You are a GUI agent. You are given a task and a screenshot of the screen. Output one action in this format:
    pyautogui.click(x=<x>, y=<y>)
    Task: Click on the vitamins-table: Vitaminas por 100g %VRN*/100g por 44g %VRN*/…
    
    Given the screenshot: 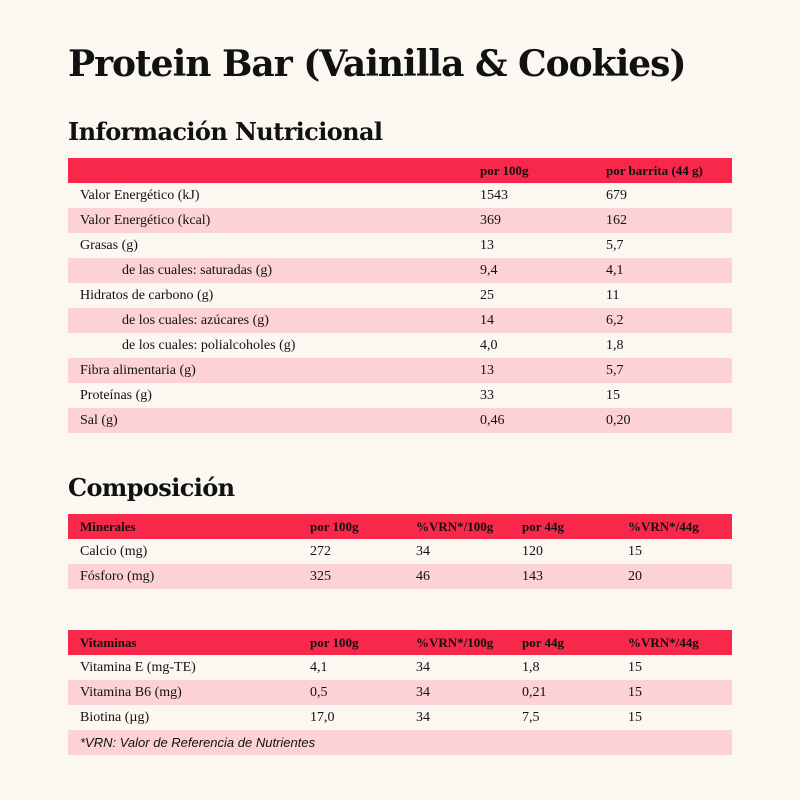 What is the action you would take?
    pyautogui.click(x=400, y=692)
    